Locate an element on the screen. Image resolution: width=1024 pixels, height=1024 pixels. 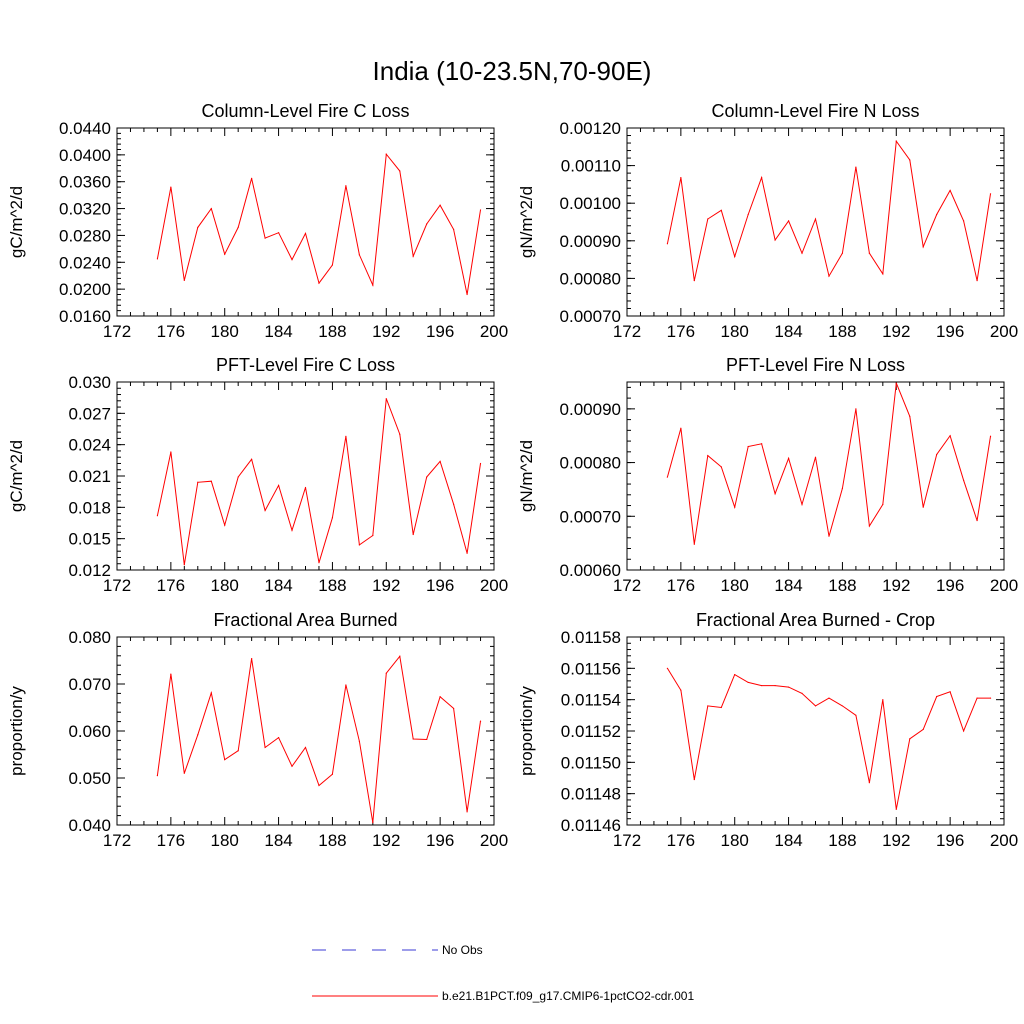
y-tick-label: 0.00110 is located at coordinates (591, 166).